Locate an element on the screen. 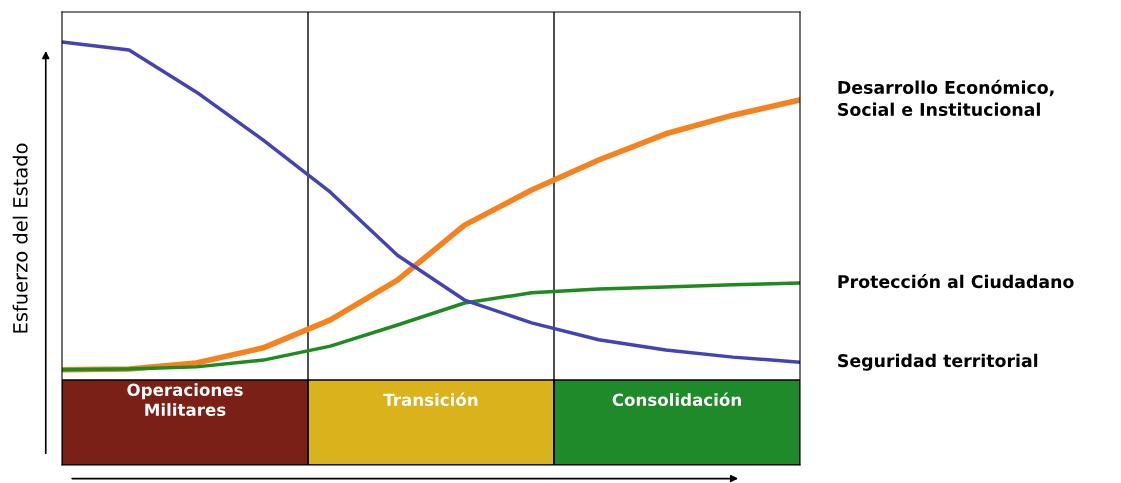 Image resolution: width=1121 pixels, height=483 pixels. text: Desarrollo Económico, Social e Institucional is located at coordinates (946, 98).